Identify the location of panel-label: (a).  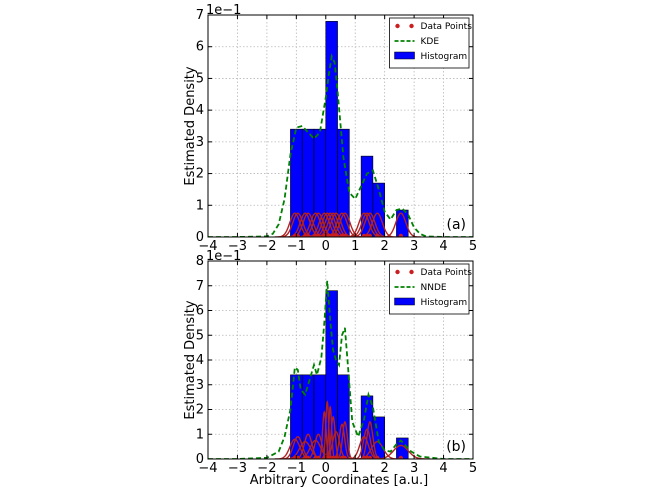
(456, 225).